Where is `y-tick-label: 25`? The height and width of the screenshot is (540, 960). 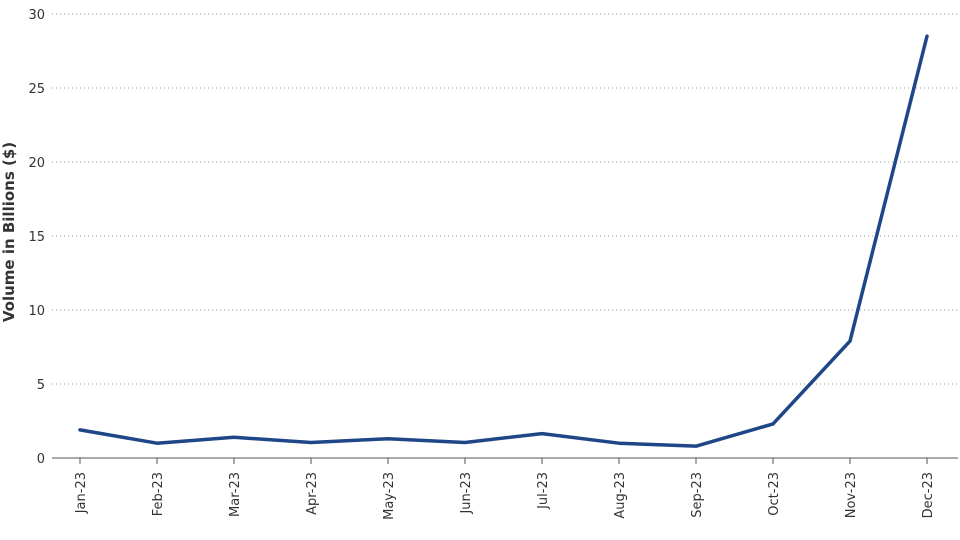 y-tick-label: 25 is located at coordinates (36, 89).